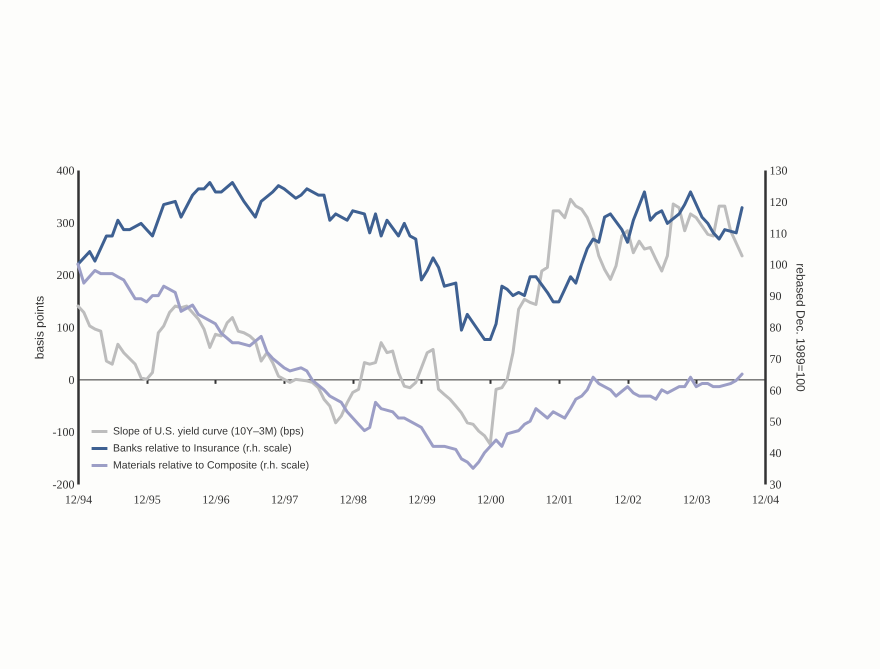 The width and height of the screenshot is (880, 669). I want to click on x-tick-label: 12/95, so click(147, 499).